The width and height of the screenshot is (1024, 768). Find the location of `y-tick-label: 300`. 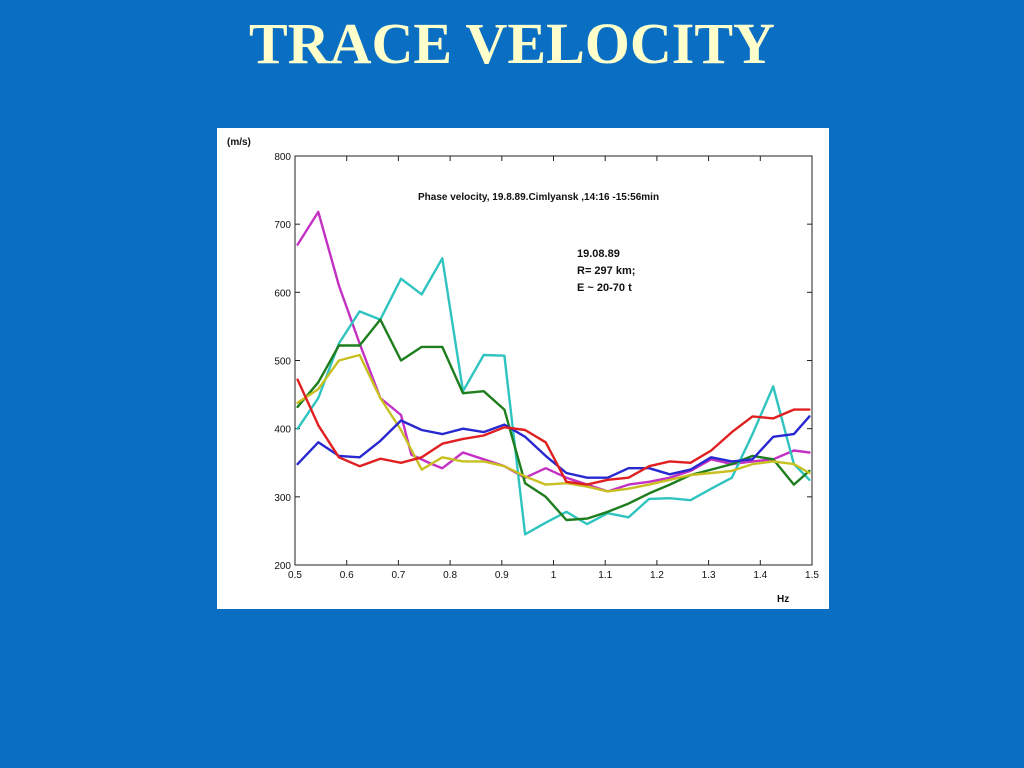

y-tick-label: 300 is located at coordinates (282, 498).